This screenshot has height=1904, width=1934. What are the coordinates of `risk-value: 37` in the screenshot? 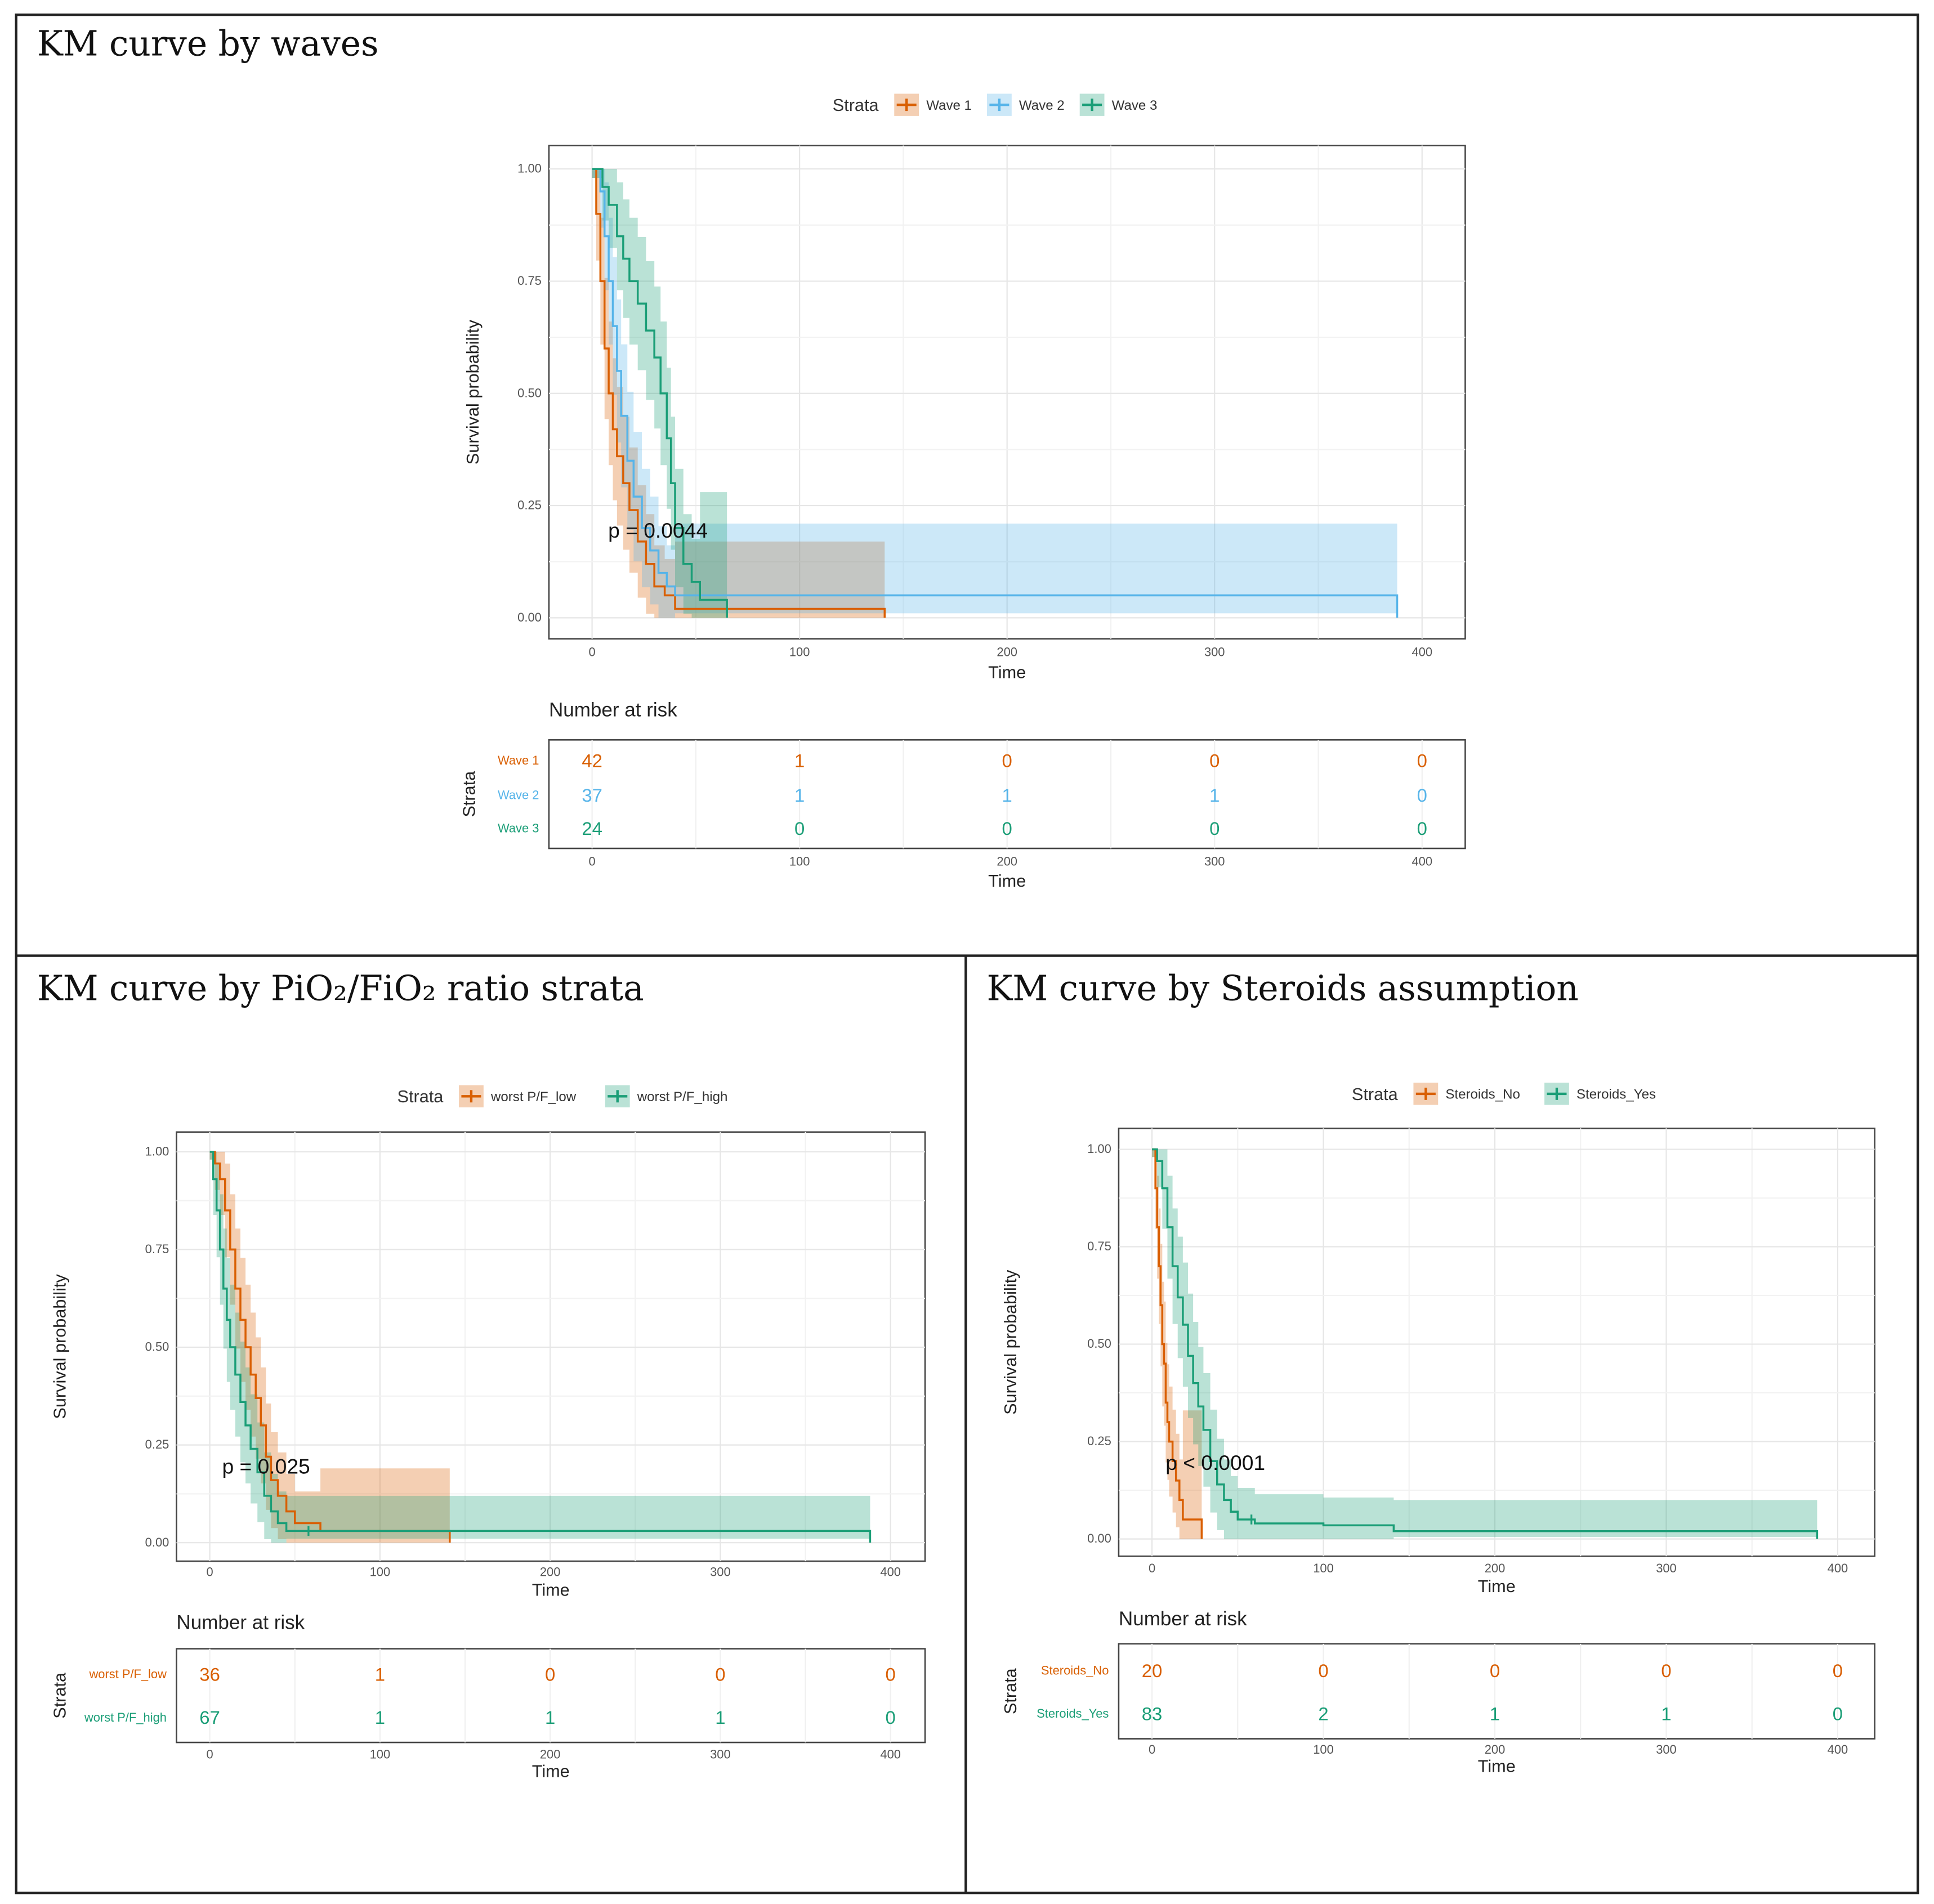 It's located at (592, 795).